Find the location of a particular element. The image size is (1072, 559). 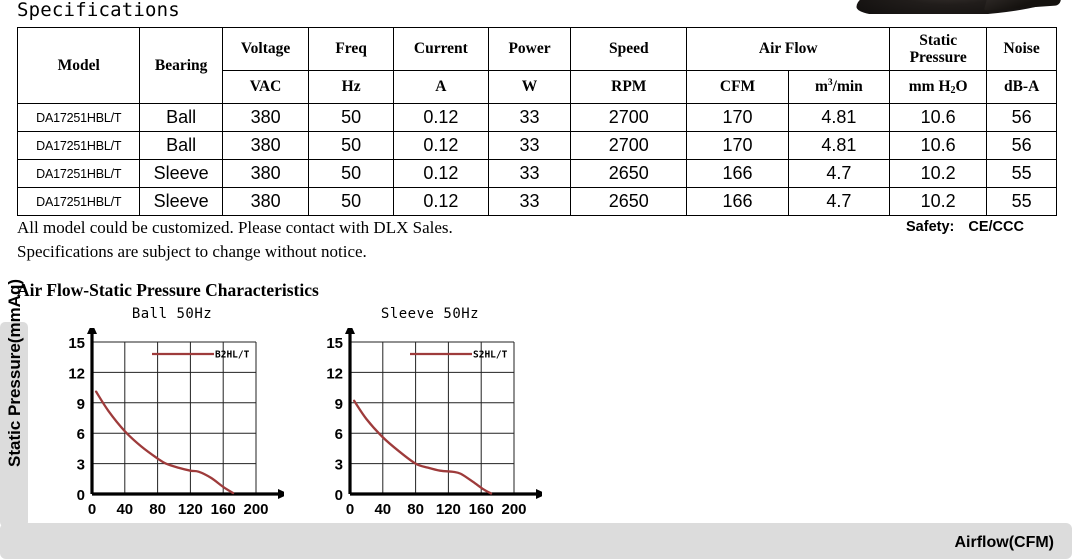

safety-certification: Safety: CE/CCC is located at coordinates (965, 227).